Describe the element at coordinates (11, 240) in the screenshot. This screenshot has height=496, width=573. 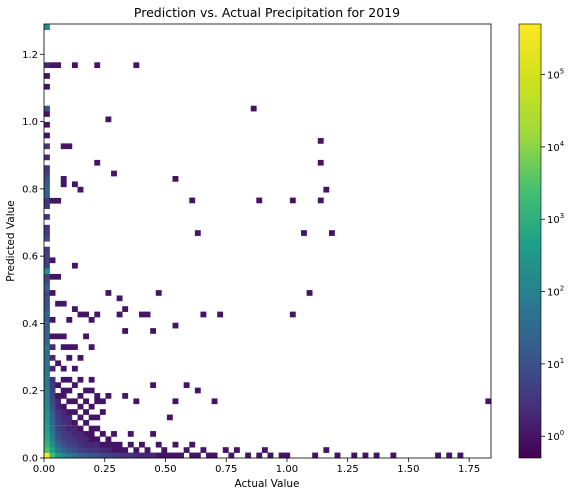
I see `y-axis-label: Predicted Value` at that location.